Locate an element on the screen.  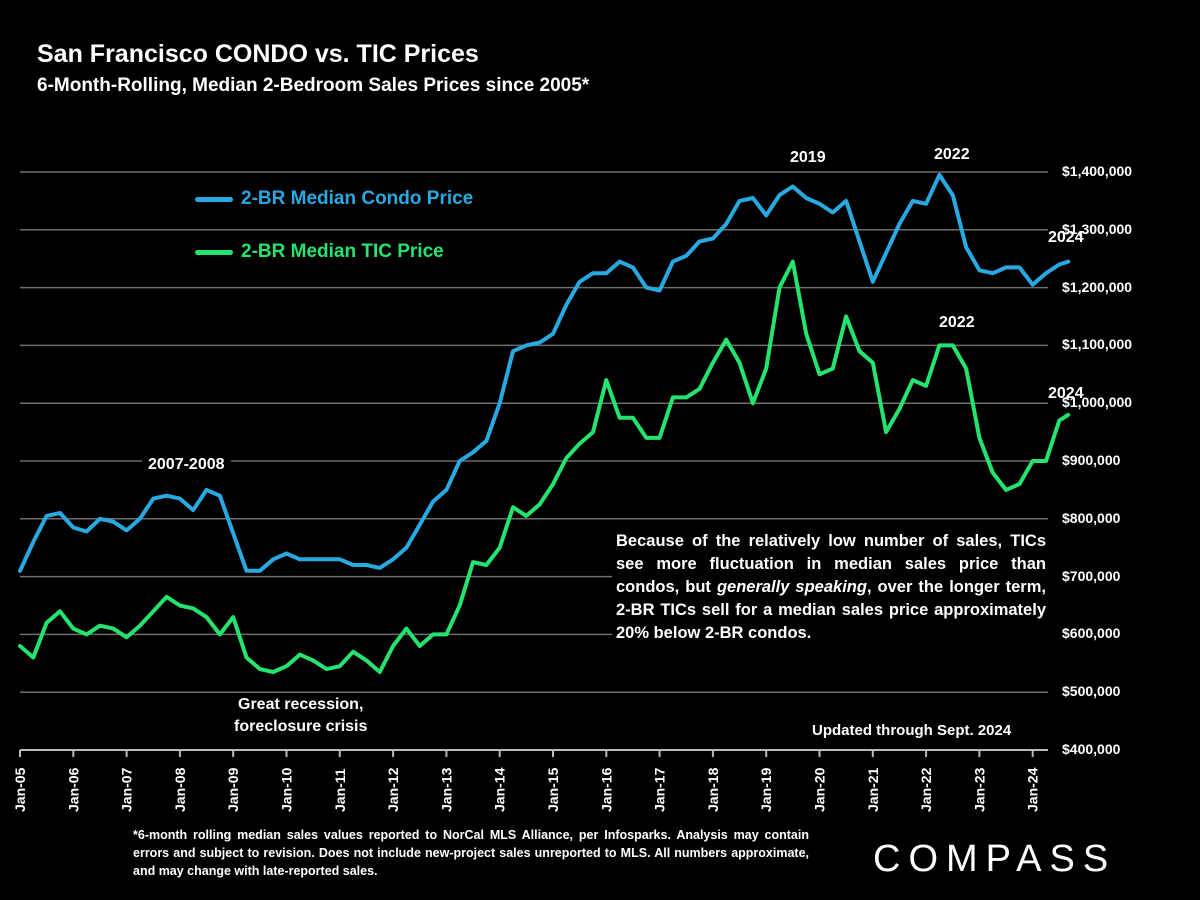
annotation-condo-2022: 2022 is located at coordinates (952, 155).